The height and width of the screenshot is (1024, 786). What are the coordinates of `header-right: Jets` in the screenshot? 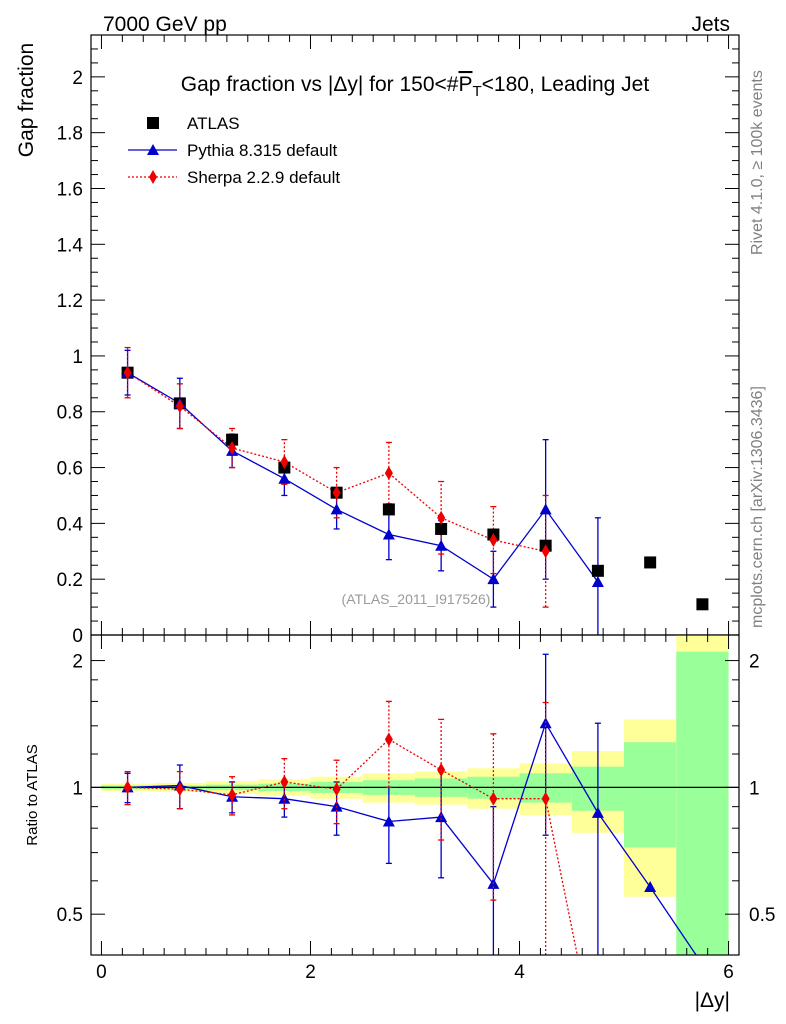 It's located at (710, 24).